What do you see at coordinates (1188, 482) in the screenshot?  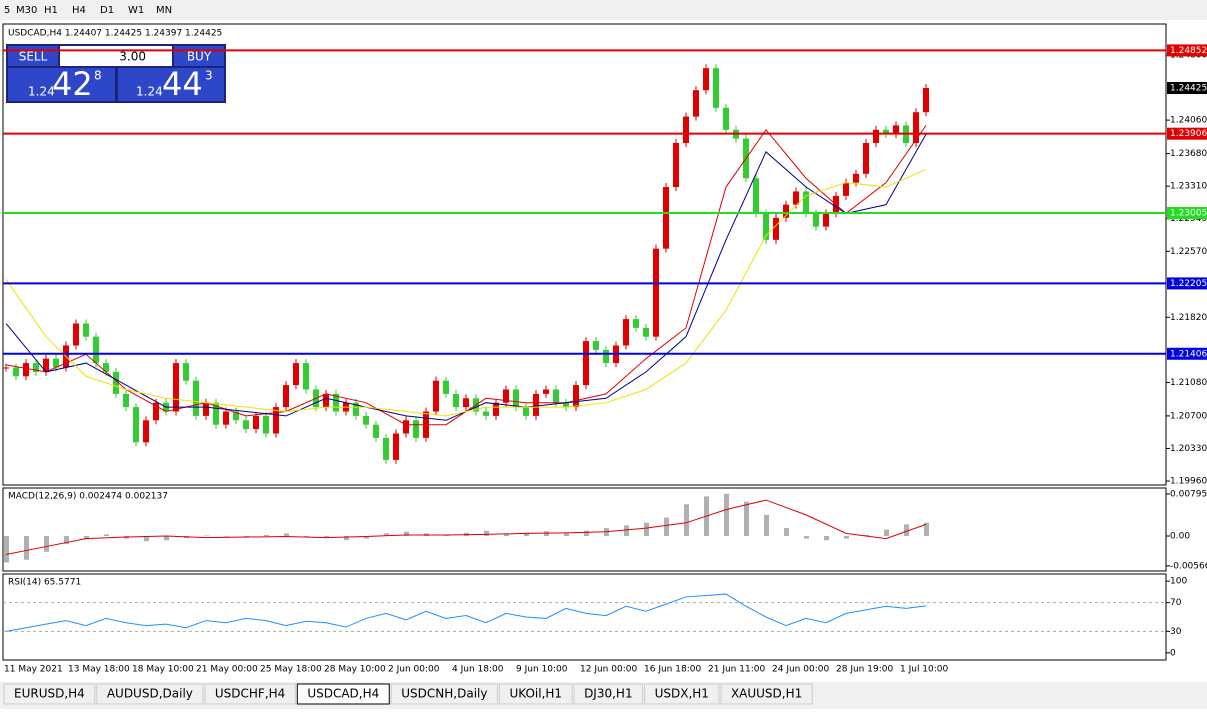 I see `y-tick-label: 1.19960` at bounding box center [1188, 482].